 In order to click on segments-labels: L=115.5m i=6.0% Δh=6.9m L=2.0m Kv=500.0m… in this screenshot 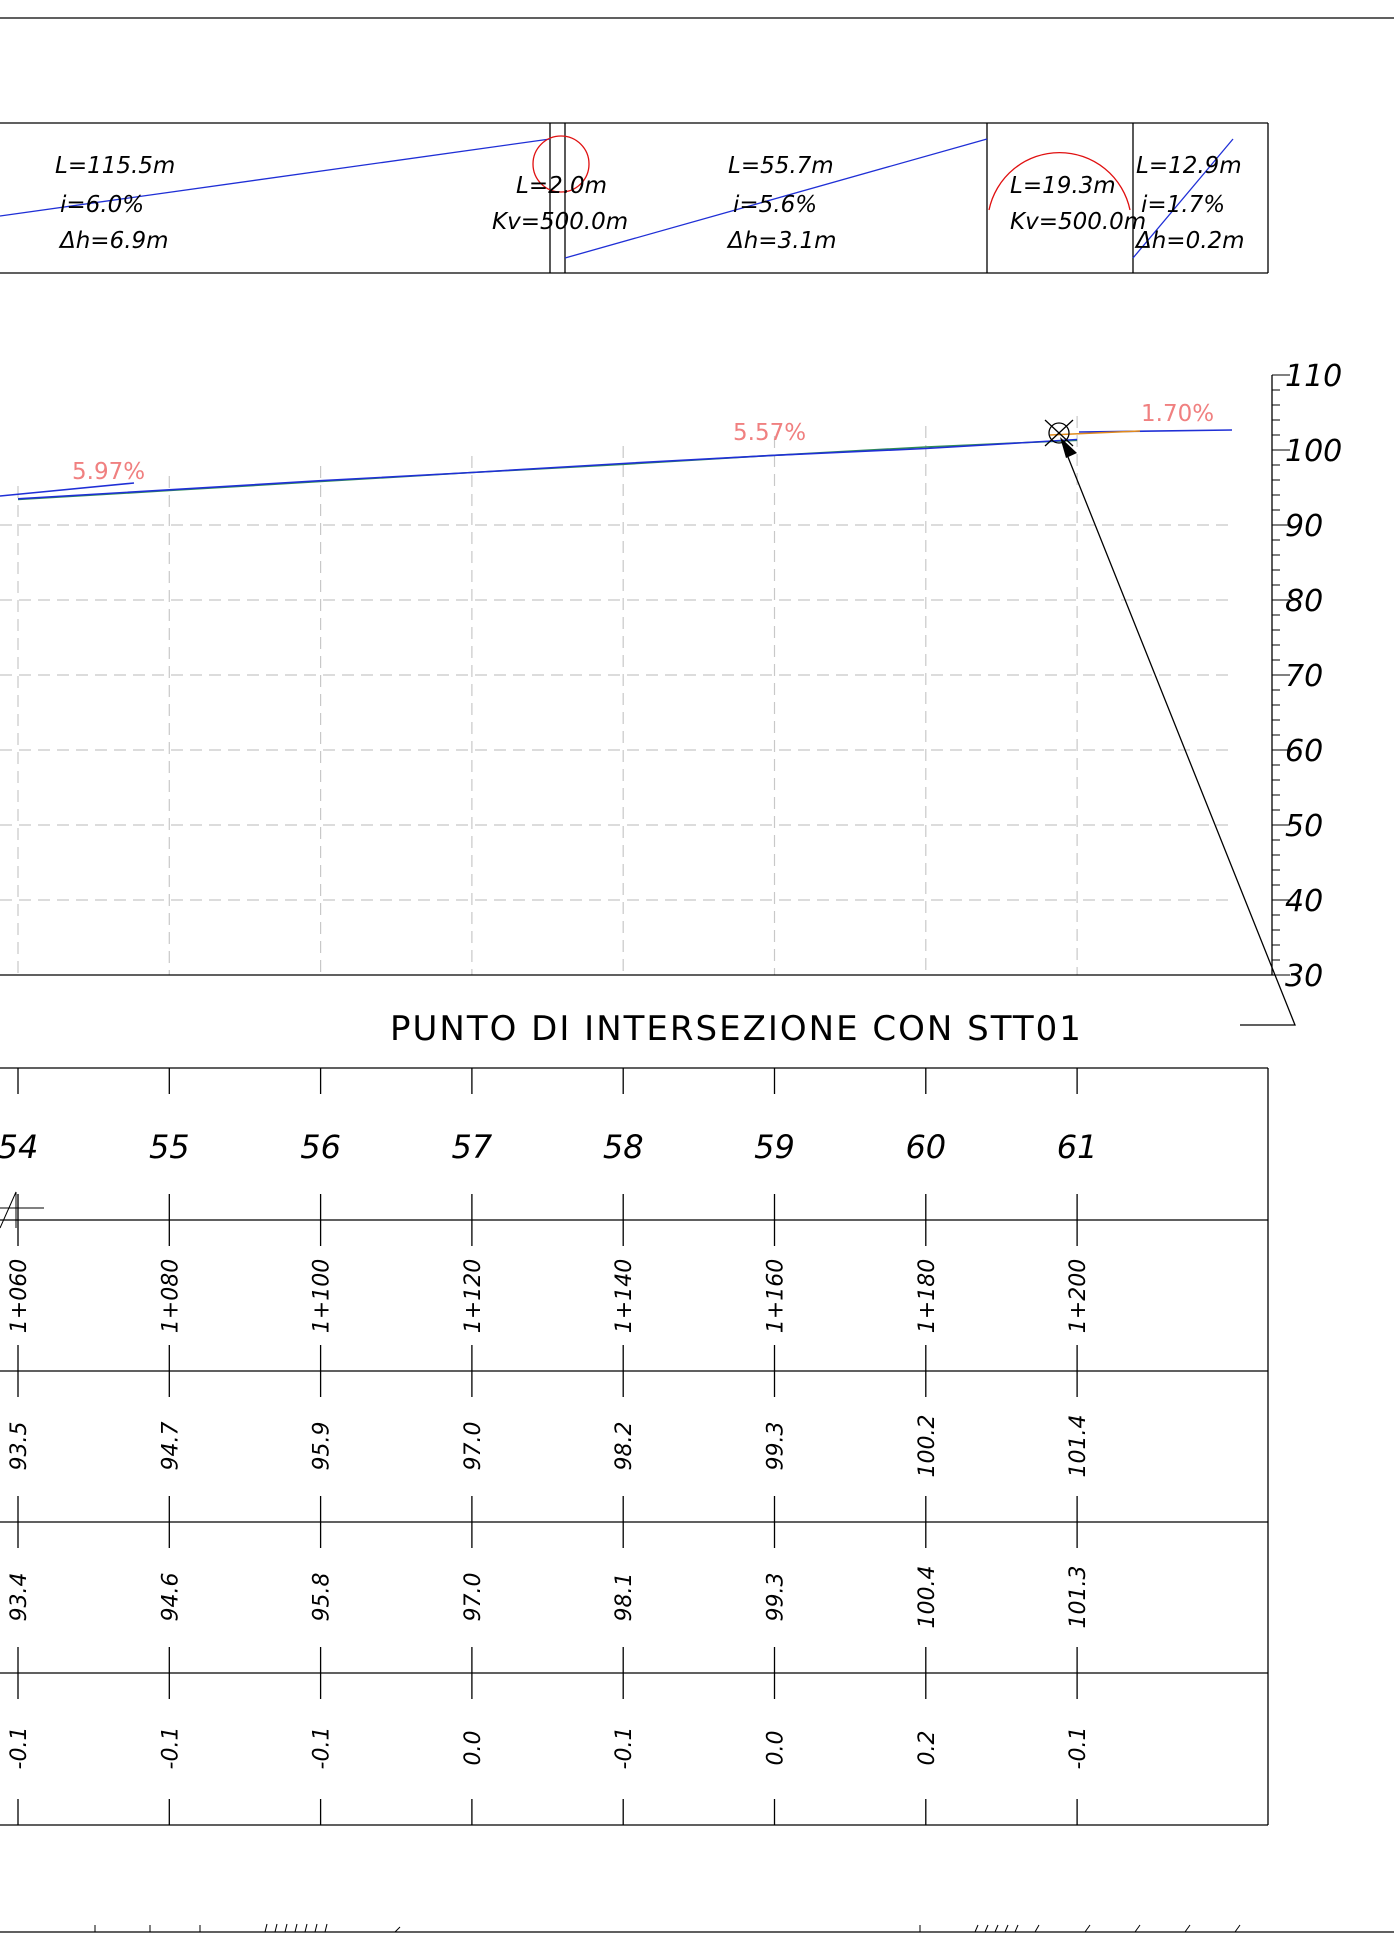, I will do `click(650, 203)`.